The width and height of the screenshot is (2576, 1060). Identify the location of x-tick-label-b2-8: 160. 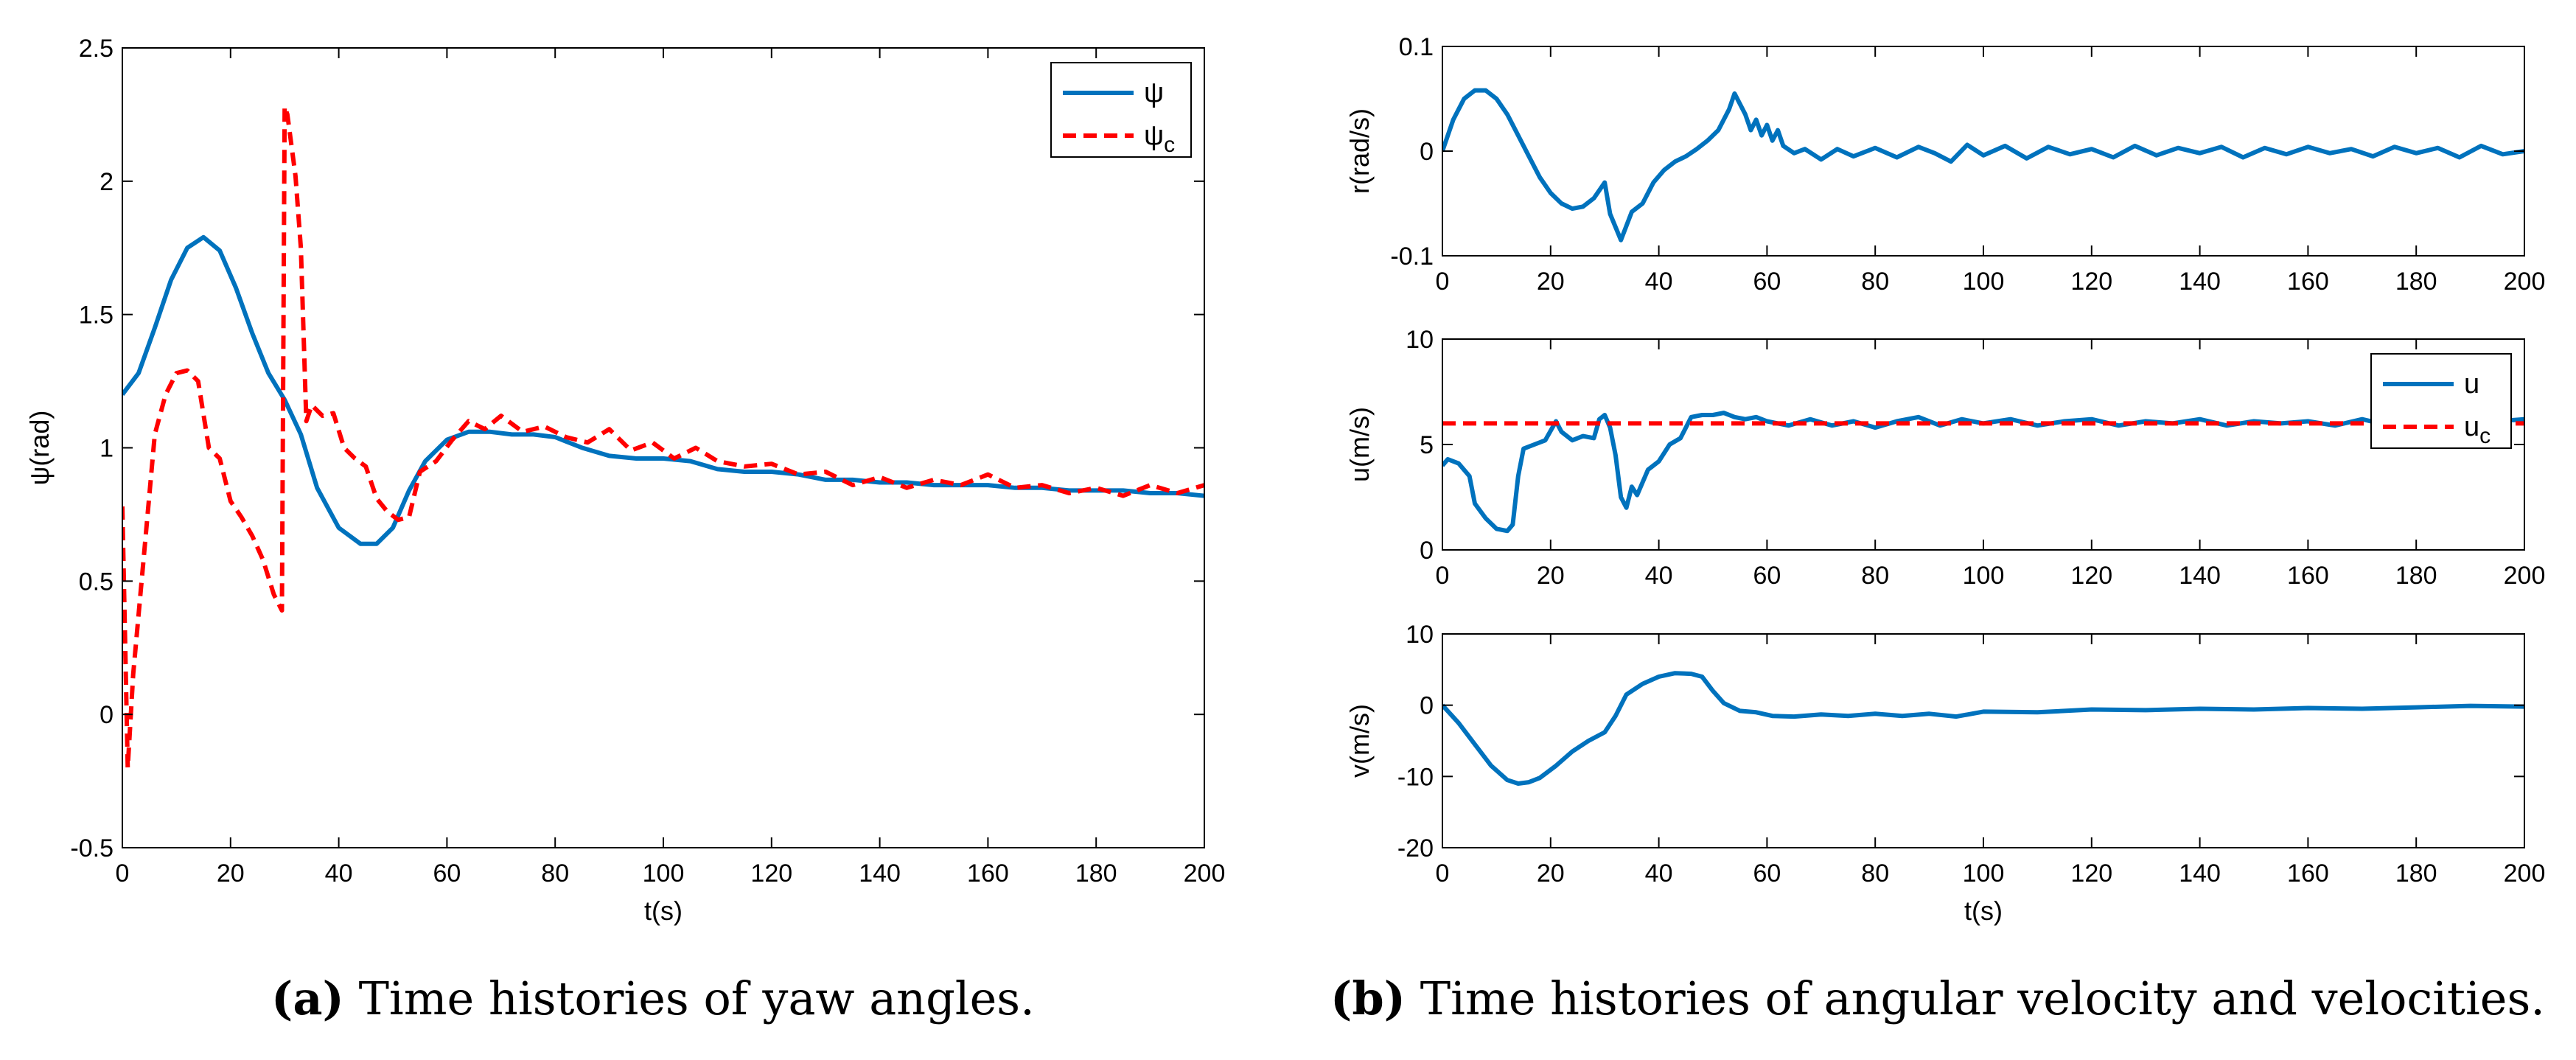
(2308, 576).